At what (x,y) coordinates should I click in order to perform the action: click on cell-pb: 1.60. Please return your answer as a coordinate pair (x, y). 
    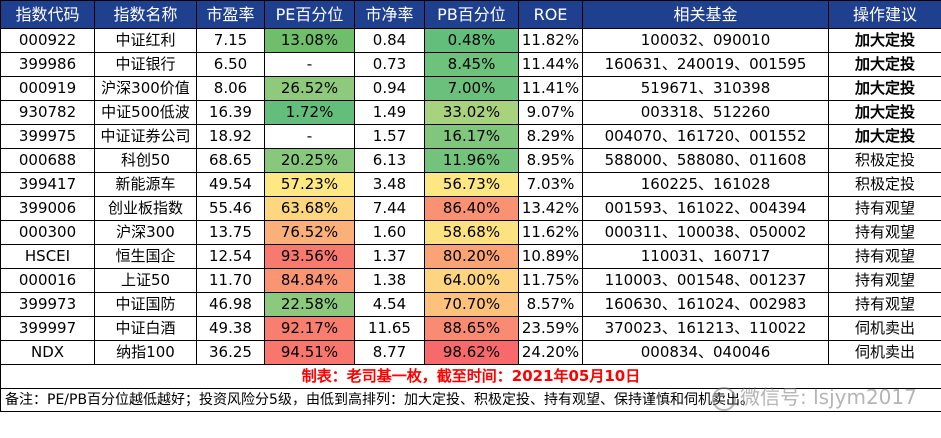
    Looking at the image, I should click on (389, 232).